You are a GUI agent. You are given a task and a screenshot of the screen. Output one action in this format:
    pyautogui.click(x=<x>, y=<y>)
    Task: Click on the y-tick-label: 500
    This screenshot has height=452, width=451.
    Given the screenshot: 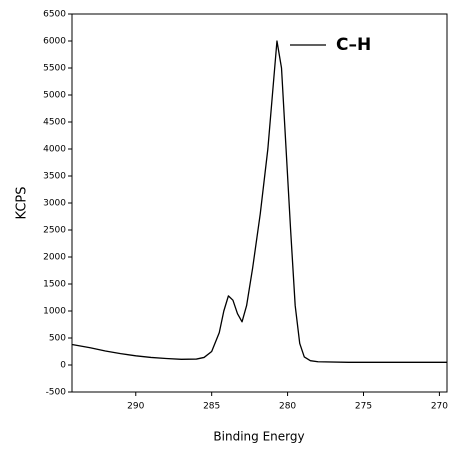 What is the action you would take?
    pyautogui.click(x=57, y=339)
    